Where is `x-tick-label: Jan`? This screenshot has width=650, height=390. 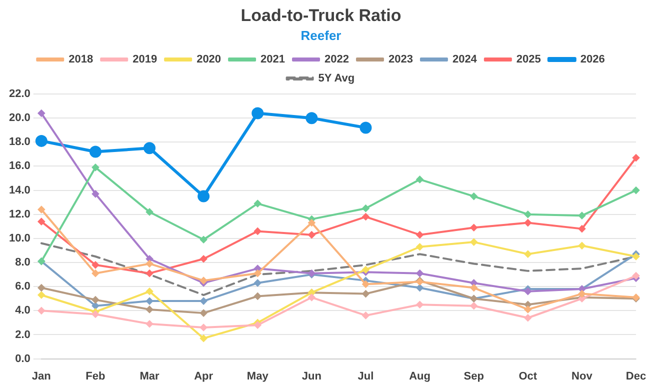
x-tick-label: Jan is located at coordinates (42, 376).